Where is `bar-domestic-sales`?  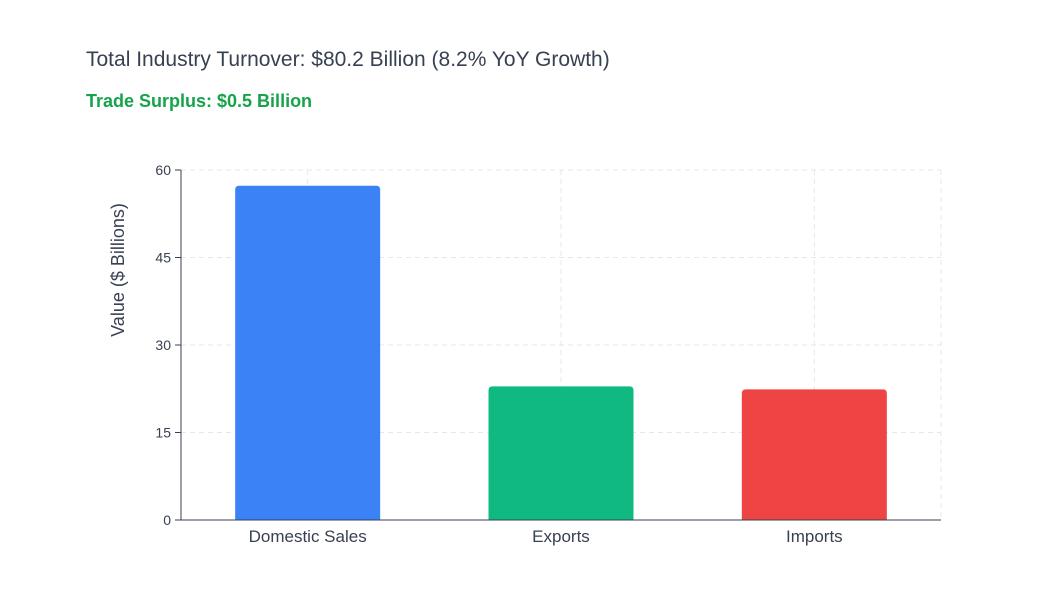
bar-domestic-sales is located at coordinates (308, 352).